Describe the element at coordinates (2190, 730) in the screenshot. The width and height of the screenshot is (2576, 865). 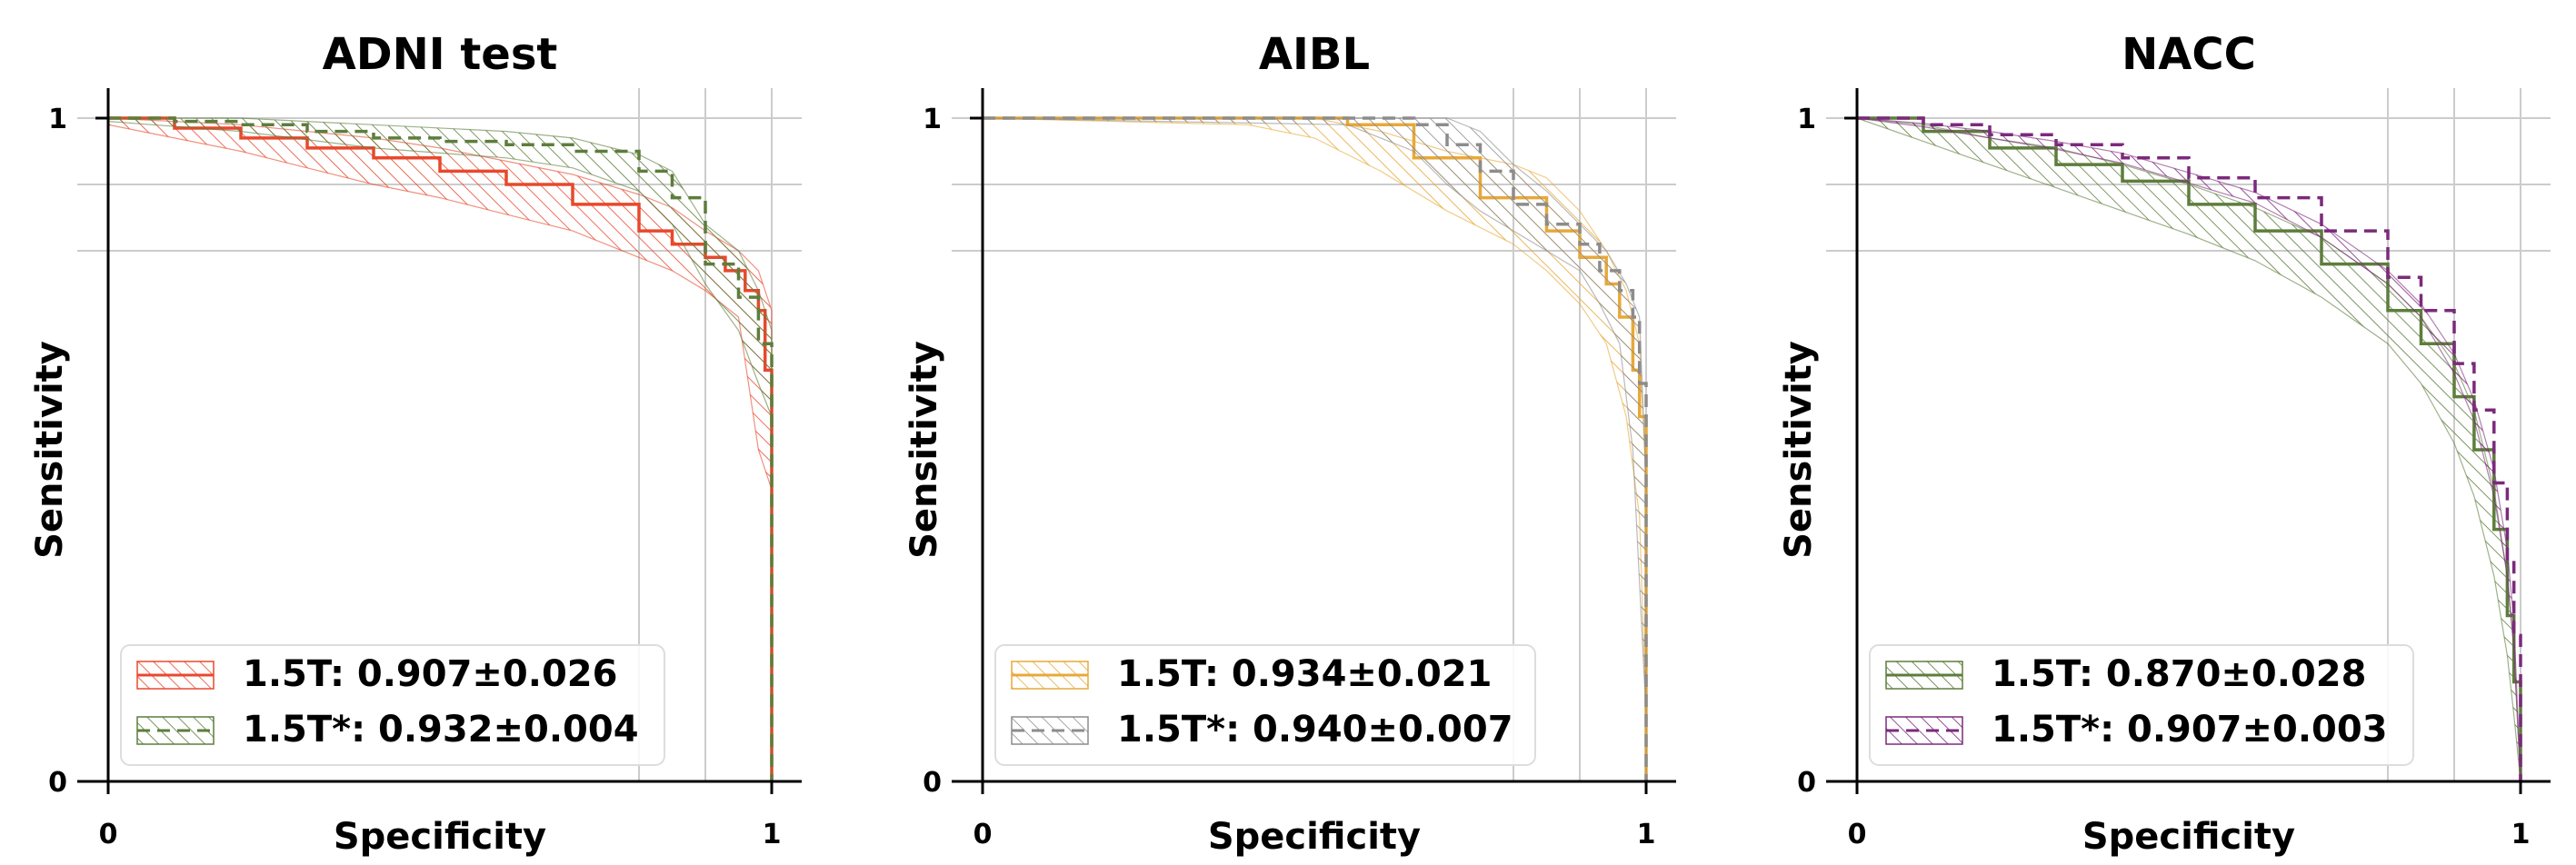
I see `legend-label: 1.5T*: 0.907±0.003` at that location.